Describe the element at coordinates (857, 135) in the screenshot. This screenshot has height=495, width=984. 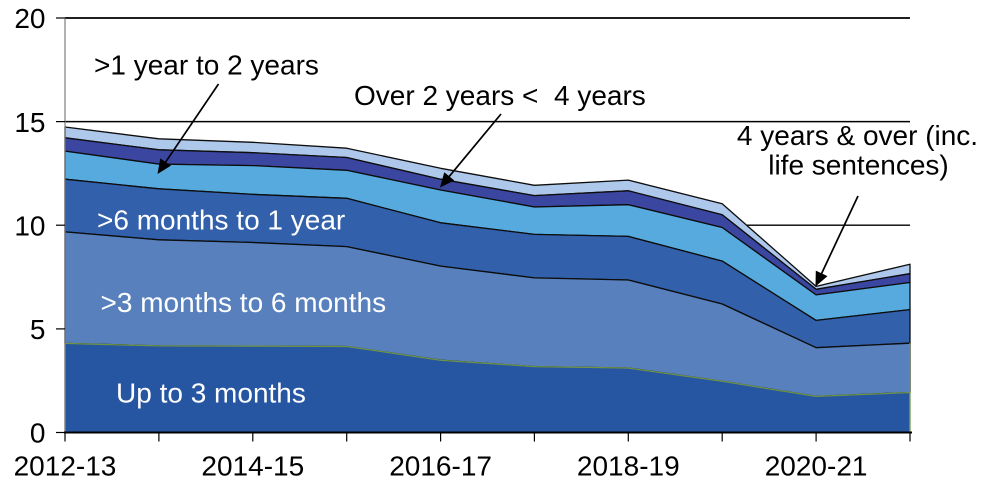
I see `svg-text: 4 years & over (inc.` at that location.